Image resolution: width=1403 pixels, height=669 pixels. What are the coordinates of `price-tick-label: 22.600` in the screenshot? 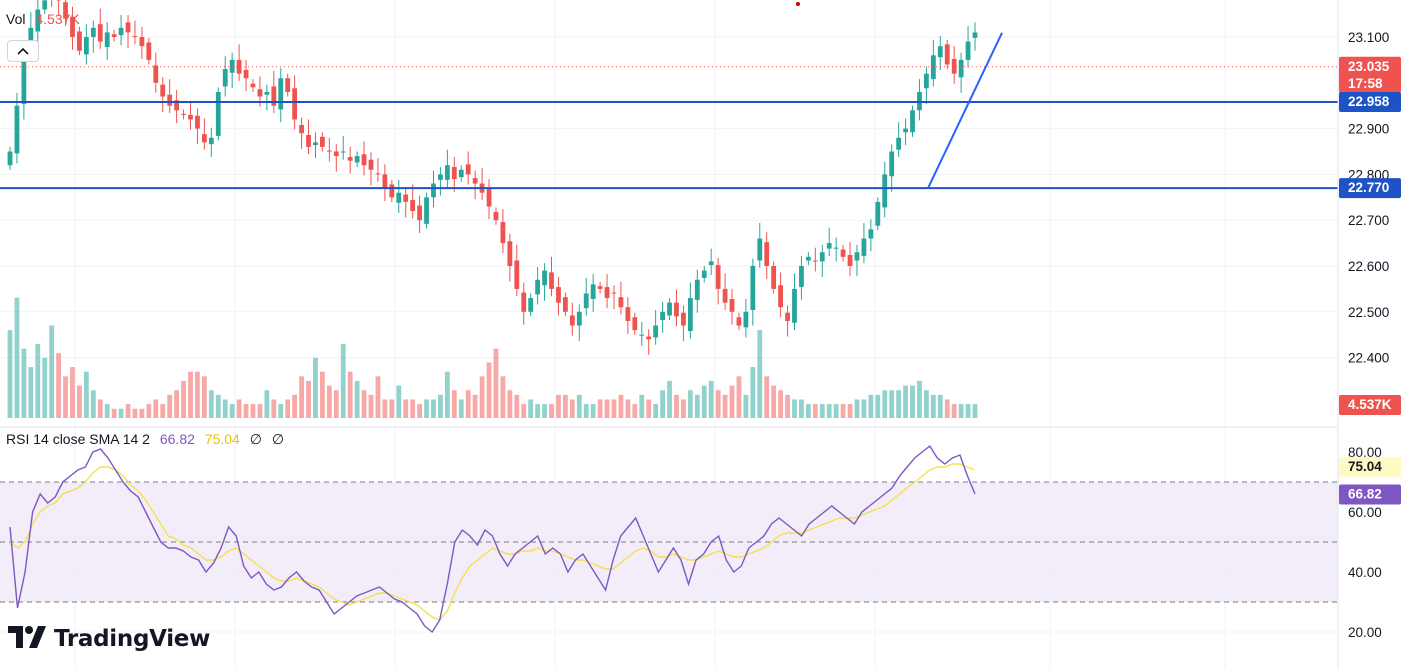 It's located at (1368, 266).